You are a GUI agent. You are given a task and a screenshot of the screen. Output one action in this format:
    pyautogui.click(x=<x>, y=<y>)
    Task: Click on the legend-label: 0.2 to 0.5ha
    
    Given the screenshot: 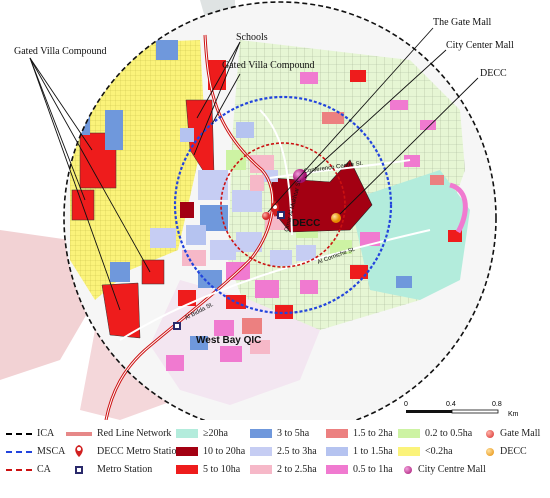 What is the action you would take?
    pyautogui.click(x=449, y=433)
    